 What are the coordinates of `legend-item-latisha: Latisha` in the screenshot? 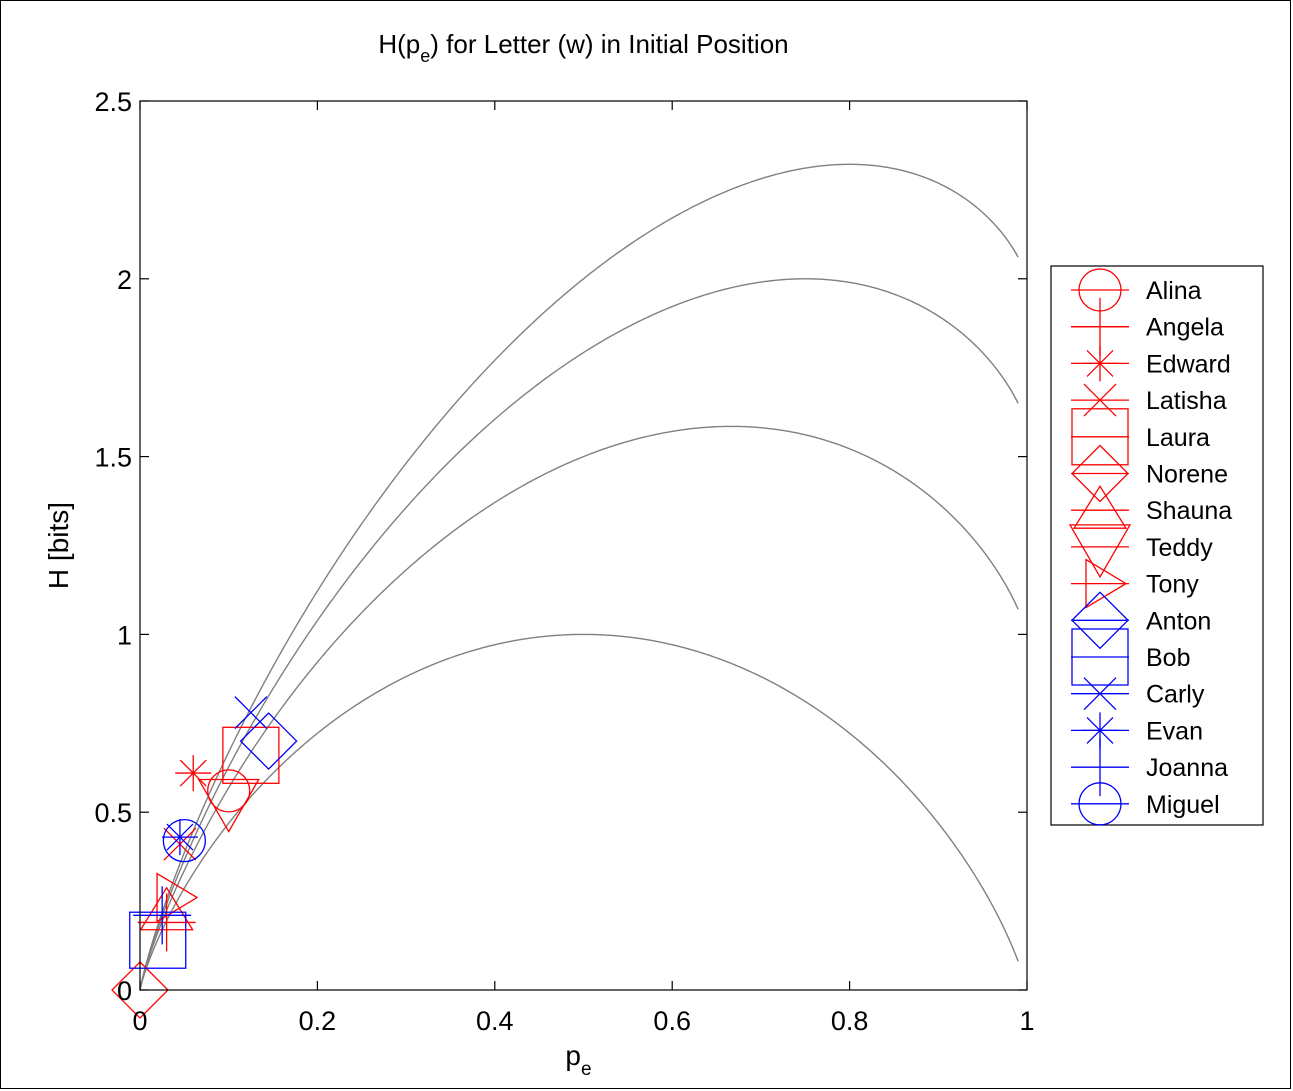 It's located at (1149, 400).